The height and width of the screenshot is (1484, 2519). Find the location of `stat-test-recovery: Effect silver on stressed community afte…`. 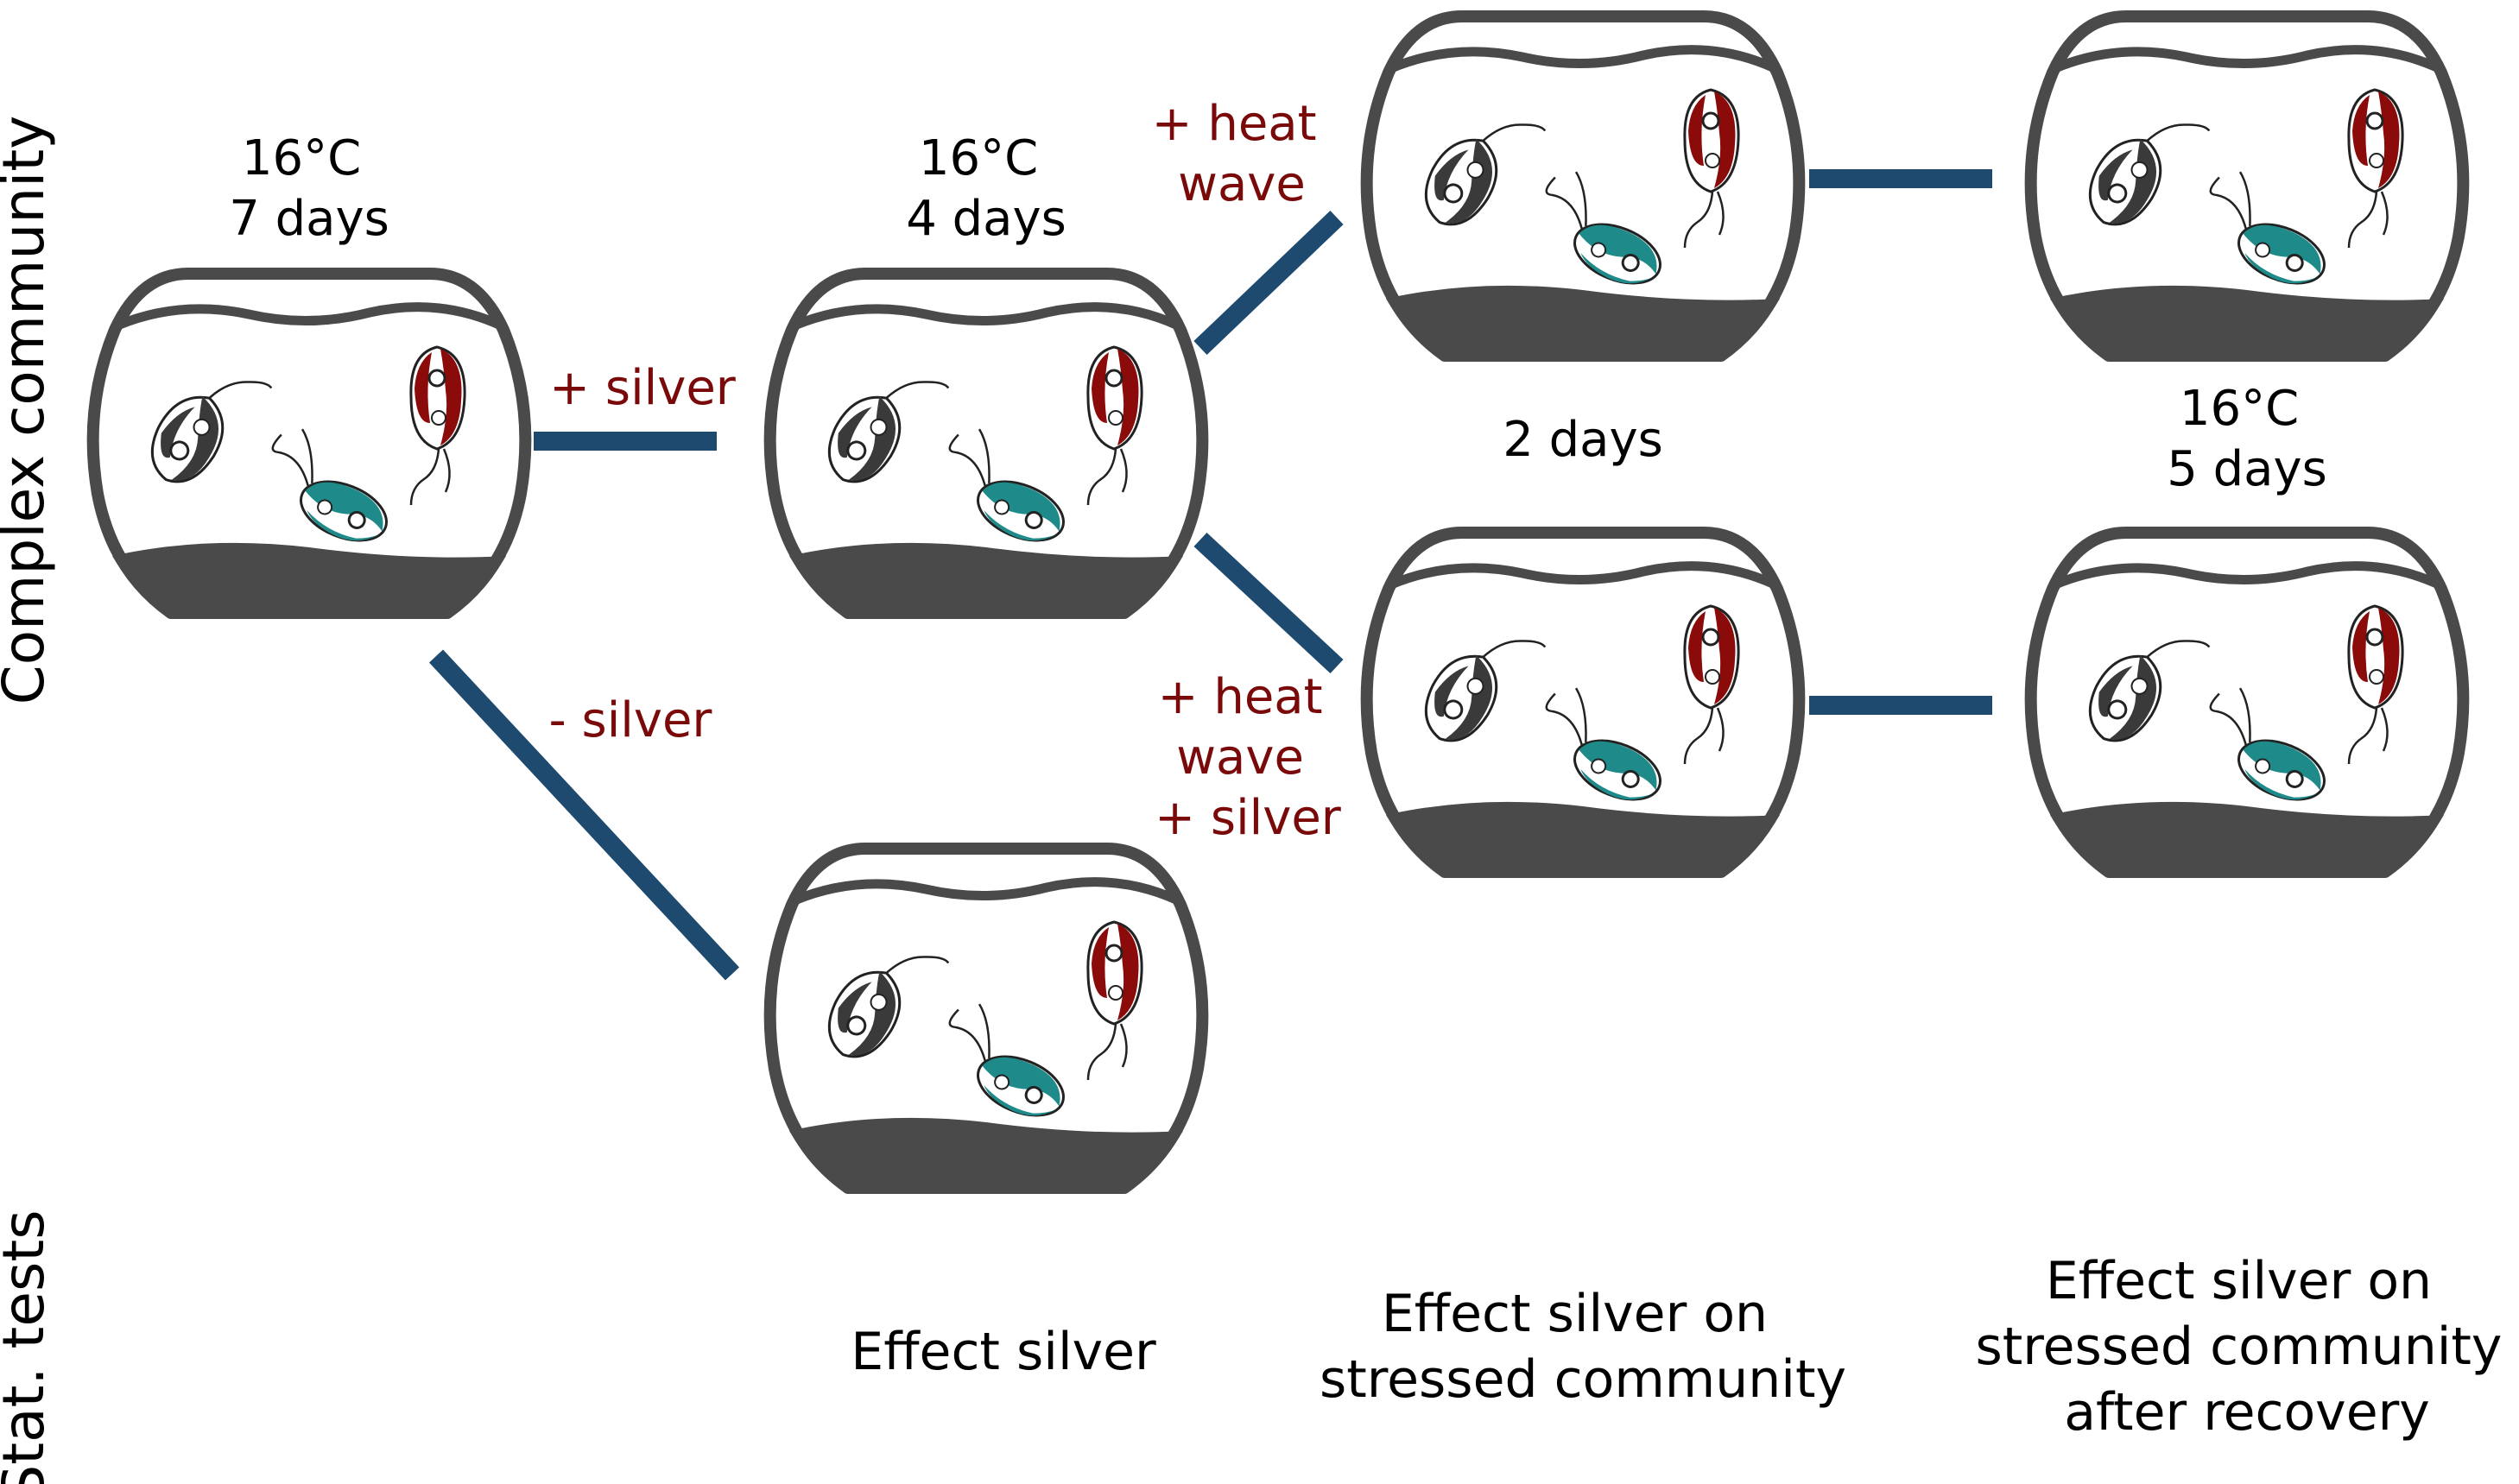

stat-test-recovery: Effect silver on stressed community afte… is located at coordinates (2247, 1347).